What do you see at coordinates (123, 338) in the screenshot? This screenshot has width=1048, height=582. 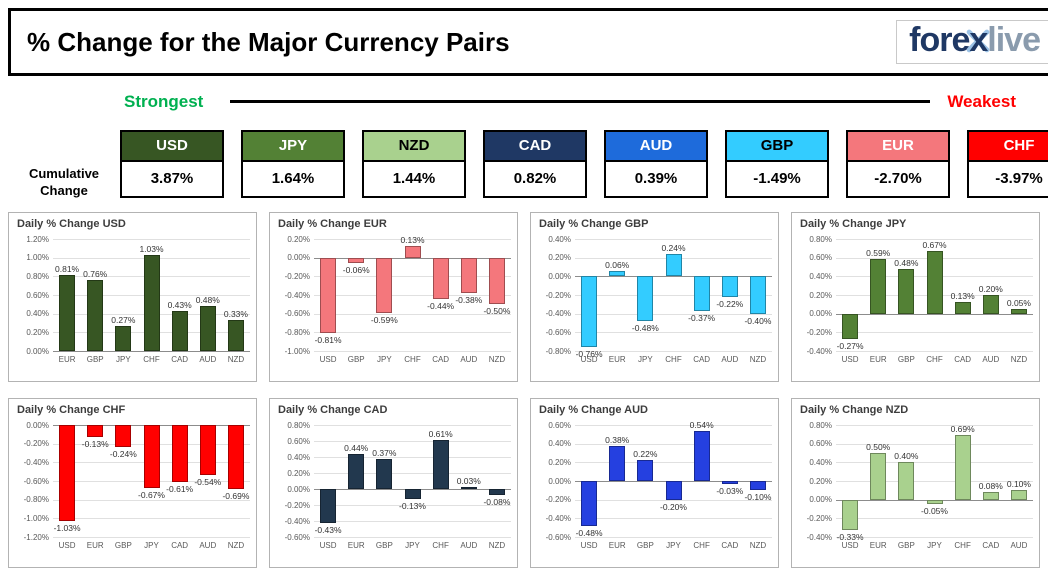 I see `bar-USD-JPY` at bounding box center [123, 338].